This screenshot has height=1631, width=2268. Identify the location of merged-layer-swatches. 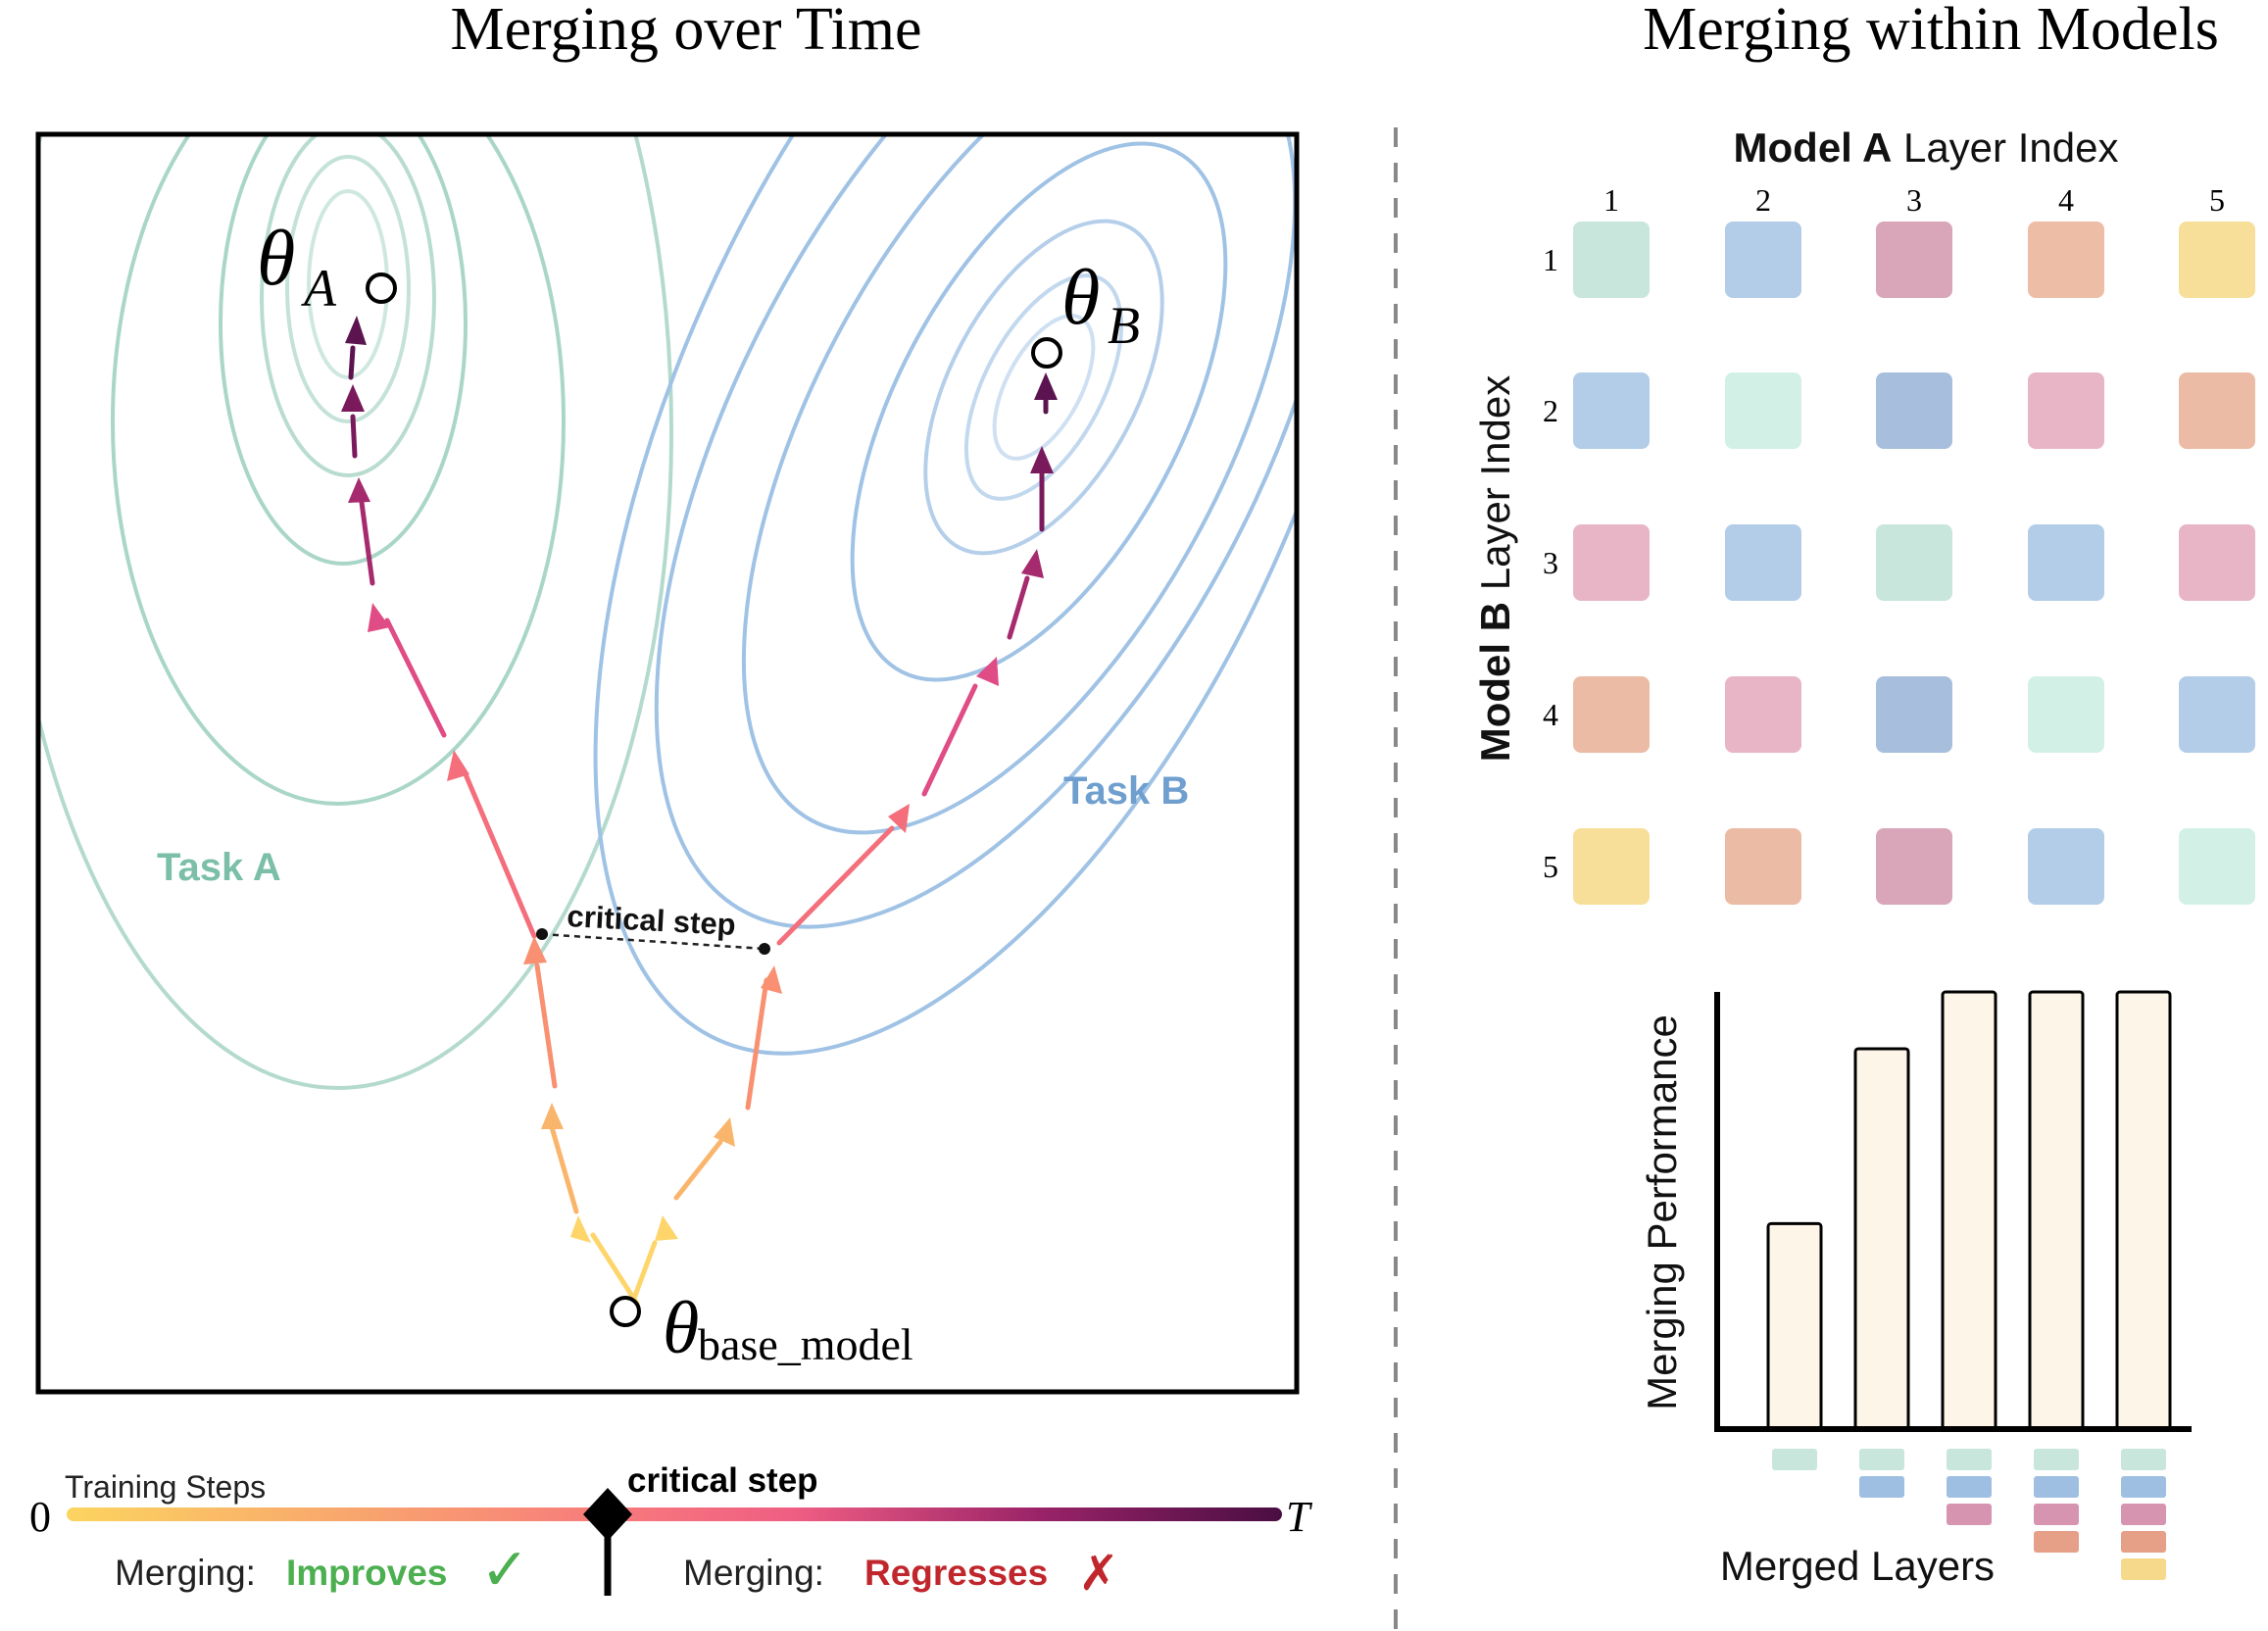
(1969, 1514).